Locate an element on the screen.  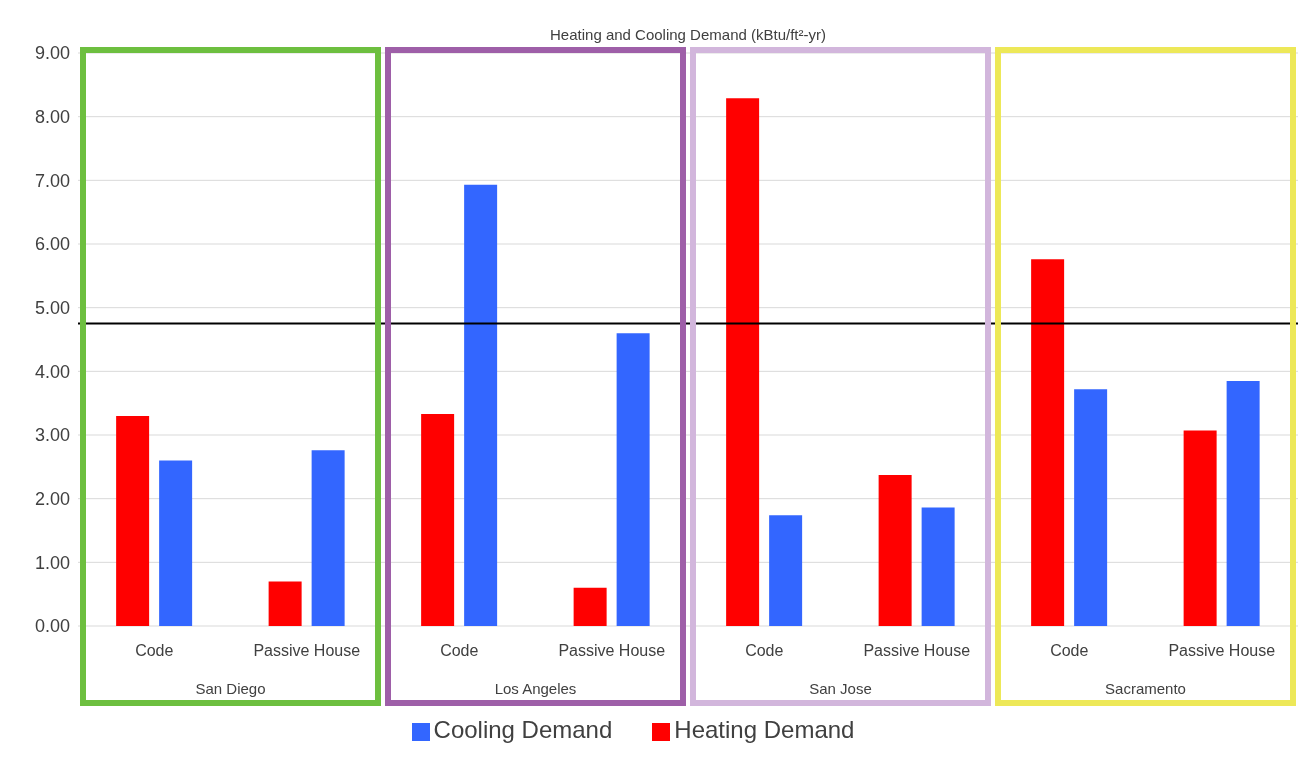
y-tick-label: 9.00 is located at coordinates (52, 53).